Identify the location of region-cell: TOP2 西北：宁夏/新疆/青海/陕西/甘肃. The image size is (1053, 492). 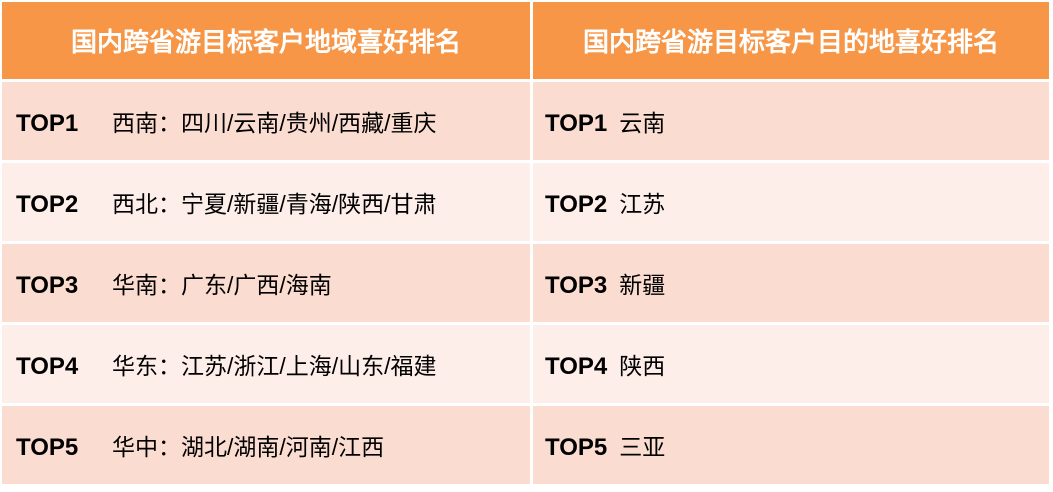
(266, 202).